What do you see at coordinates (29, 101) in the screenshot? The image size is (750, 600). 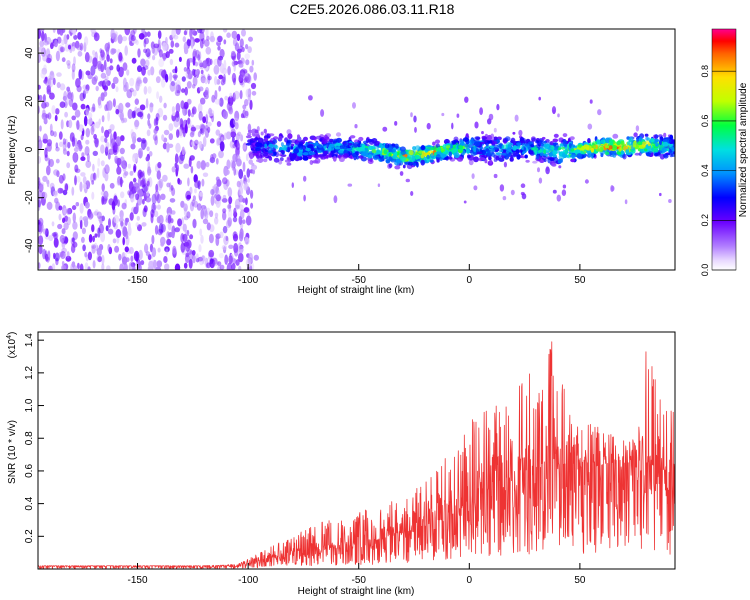 I see `top-y-tick-label: 20` at bounding box center [29, 101].